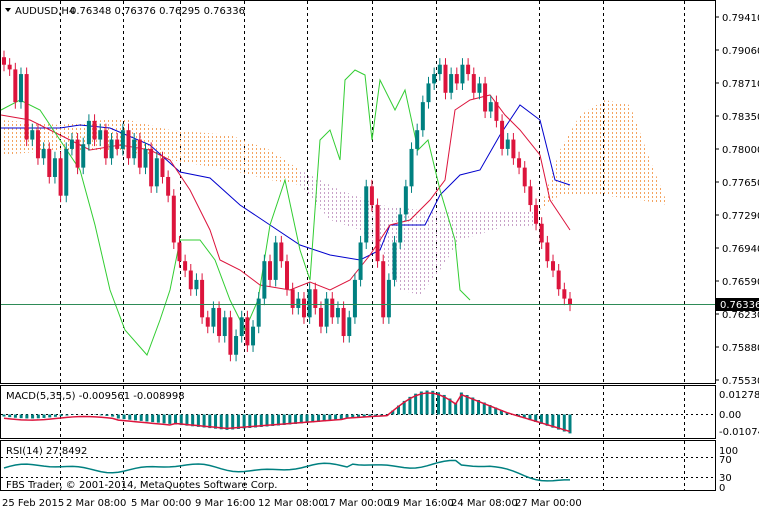 Image resolution: width=759 pixels, height=511 pixels. Describe the element at coordinates (46, 451) in the screenshot. I see `rsi-title: RSI(14) 27.8492` at that location.